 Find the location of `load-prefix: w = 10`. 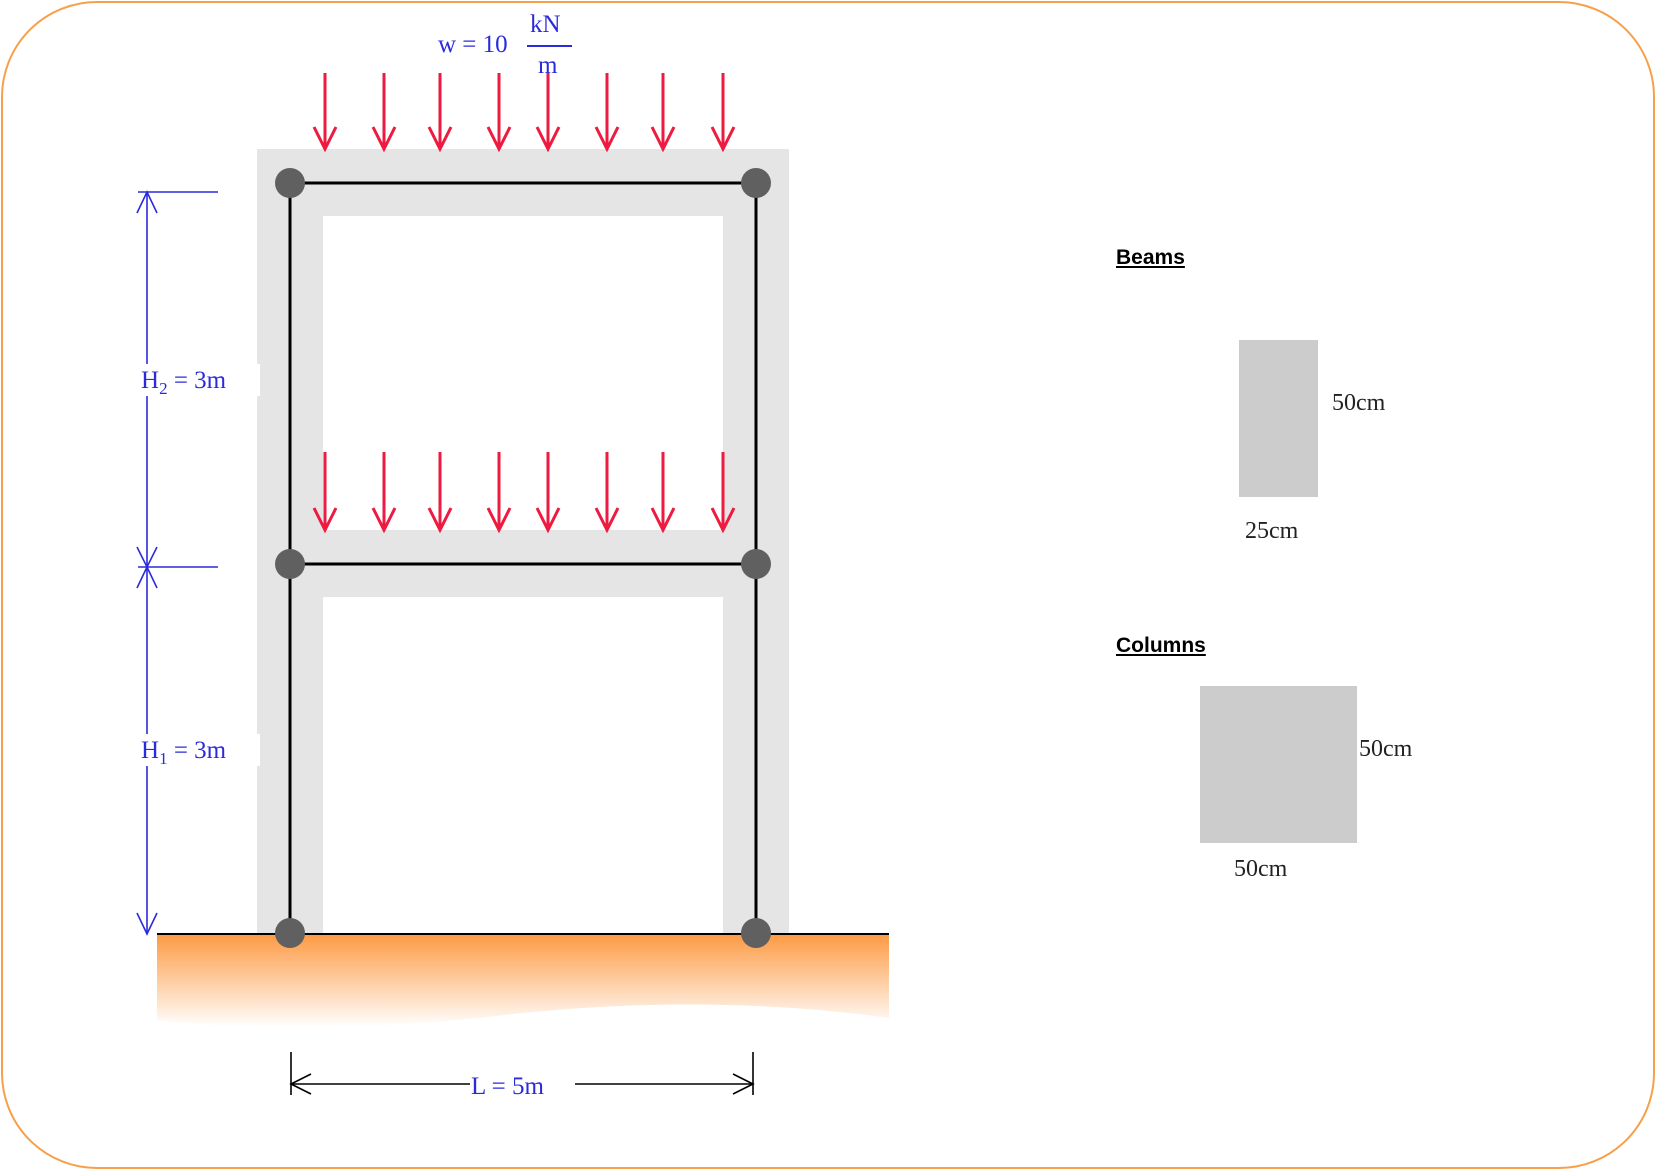

load-prefix: w = 10 is located at coordinates (473, 44).